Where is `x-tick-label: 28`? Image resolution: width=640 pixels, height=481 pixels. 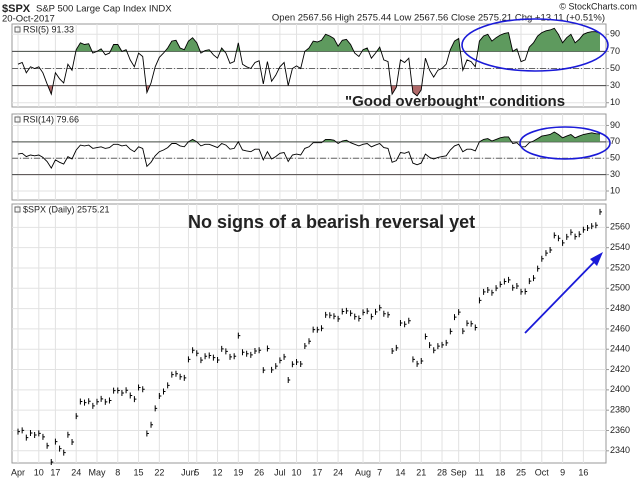 x-tick-label: 28 is located at coordinates (442, 472).